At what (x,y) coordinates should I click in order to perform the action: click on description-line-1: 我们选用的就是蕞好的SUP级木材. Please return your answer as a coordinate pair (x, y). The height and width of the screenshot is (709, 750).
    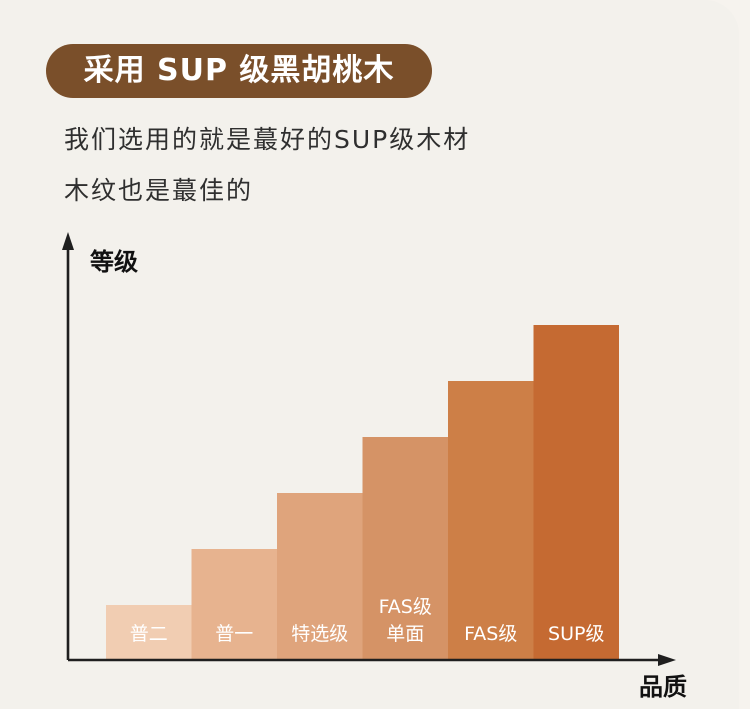
    Looking at the image, I should click on (267, 139).